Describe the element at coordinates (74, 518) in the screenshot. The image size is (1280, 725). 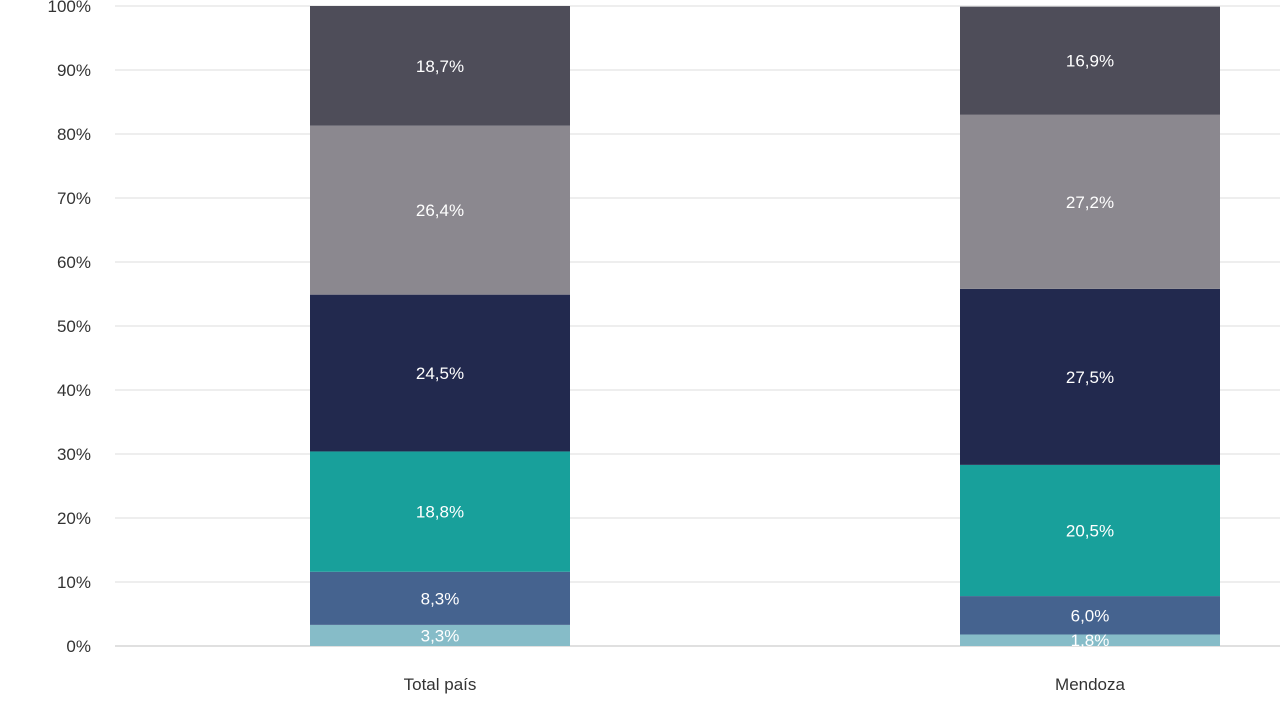
I see `y-tick-label: 20%` at that location.